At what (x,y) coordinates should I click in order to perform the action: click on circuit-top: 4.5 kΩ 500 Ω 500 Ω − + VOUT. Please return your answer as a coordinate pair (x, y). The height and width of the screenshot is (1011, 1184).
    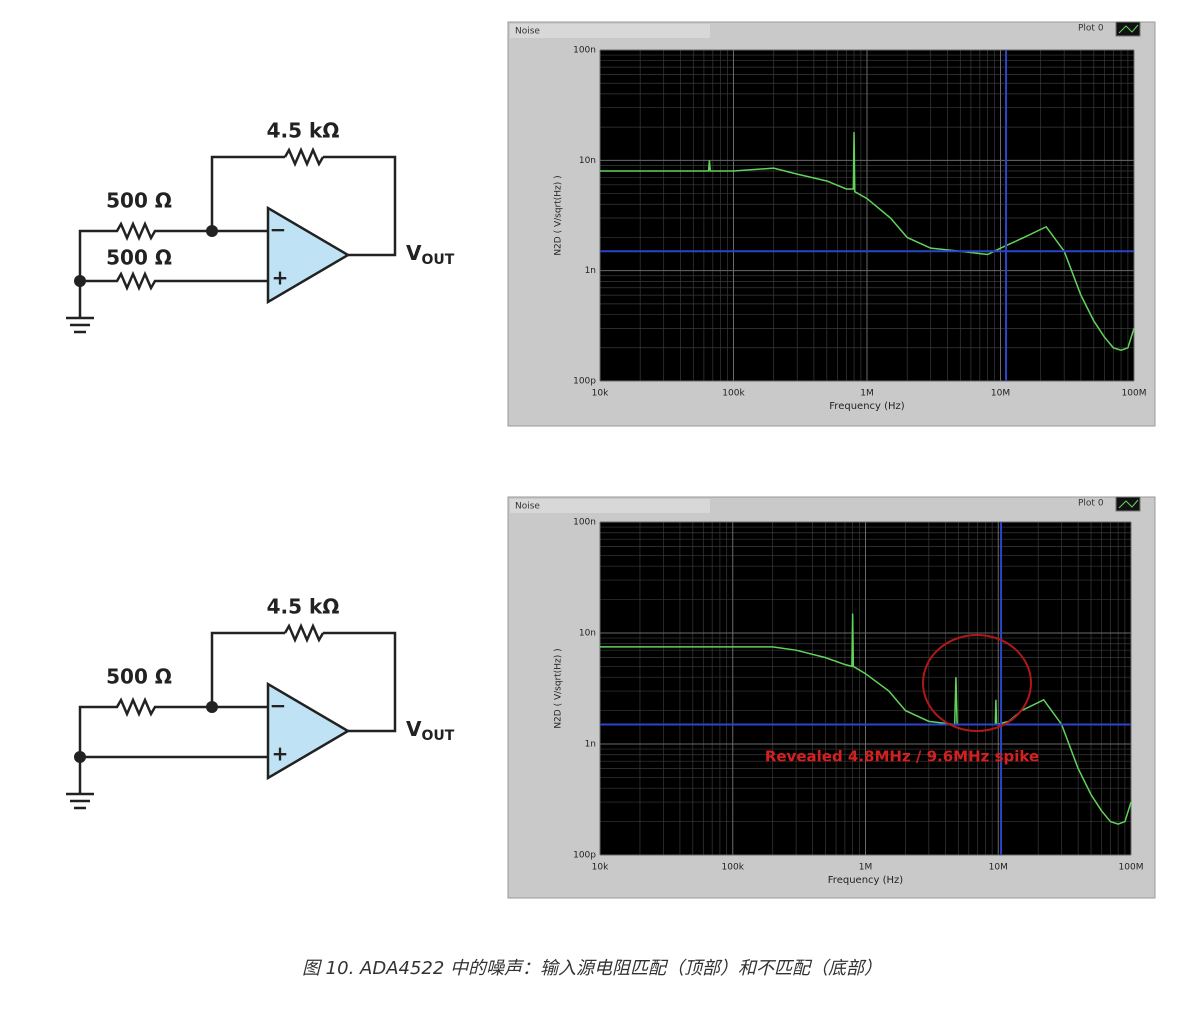
    Looking at the image, I should click on (260, 226).